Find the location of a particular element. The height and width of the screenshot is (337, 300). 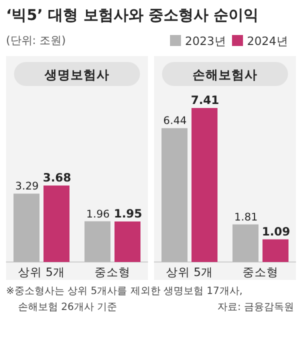

data-label: 7.41 is located at coordinates (205, 100).